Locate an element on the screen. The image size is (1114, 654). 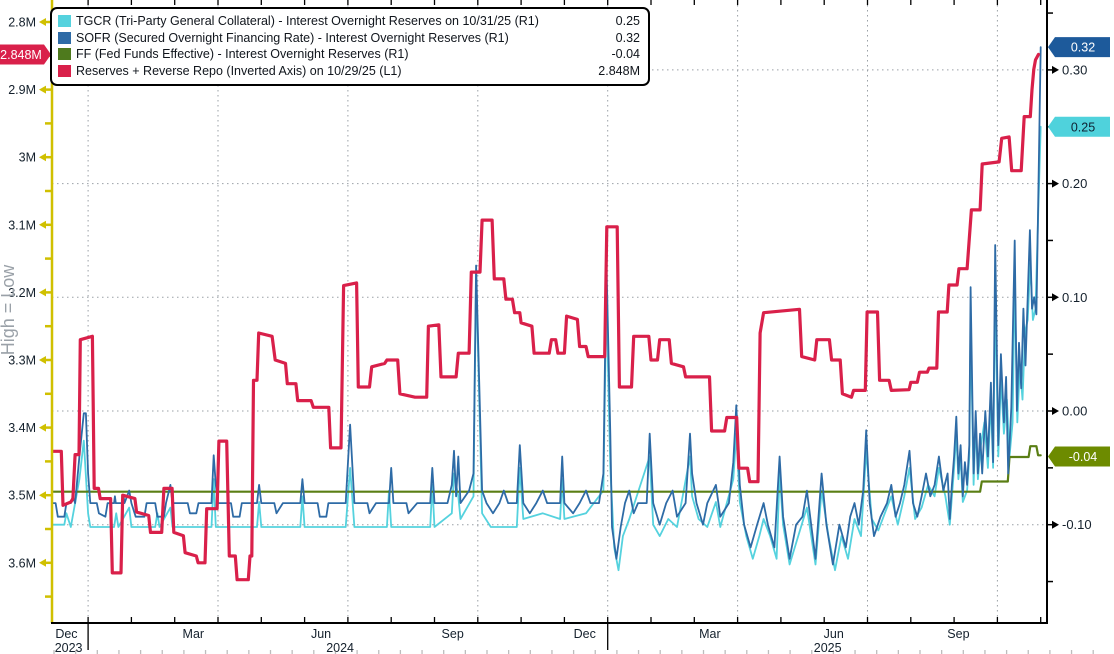
legend-value-tgcr: 0.25 is located at coordinates (627, 21).